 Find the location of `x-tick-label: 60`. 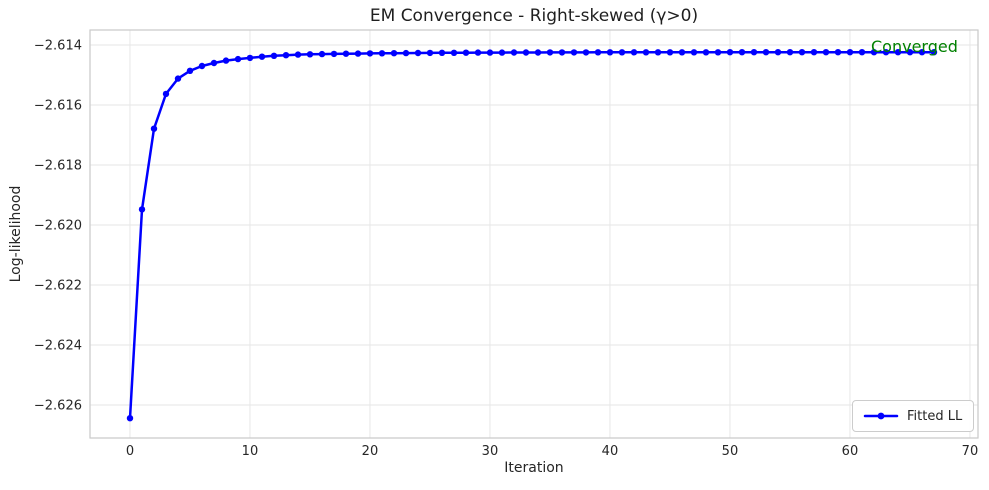

x-tick-label: 60 is located at coordinates (850, 451).